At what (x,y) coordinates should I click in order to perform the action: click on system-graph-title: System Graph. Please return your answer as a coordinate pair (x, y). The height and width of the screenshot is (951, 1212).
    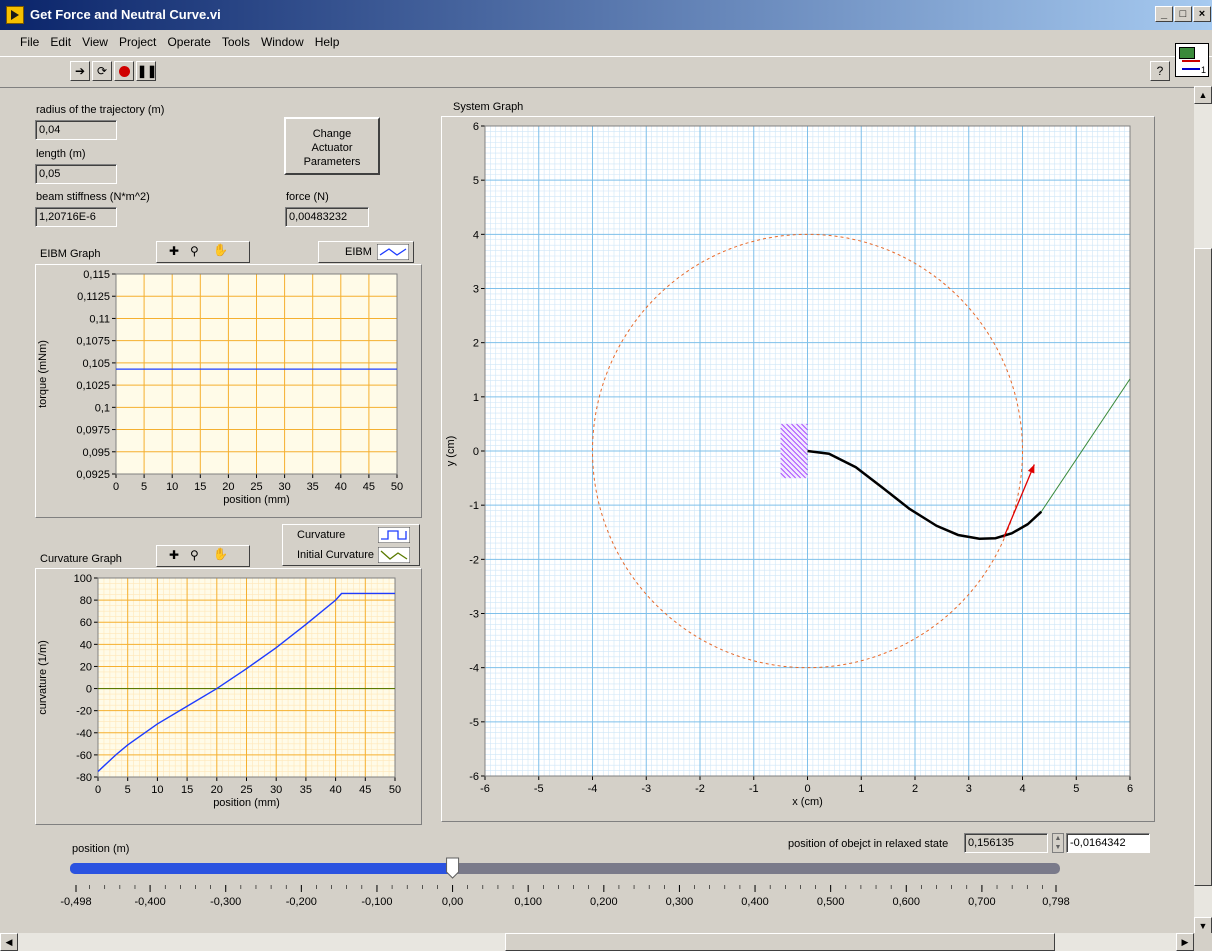
    Looking at the image, I should click on (488, 107).